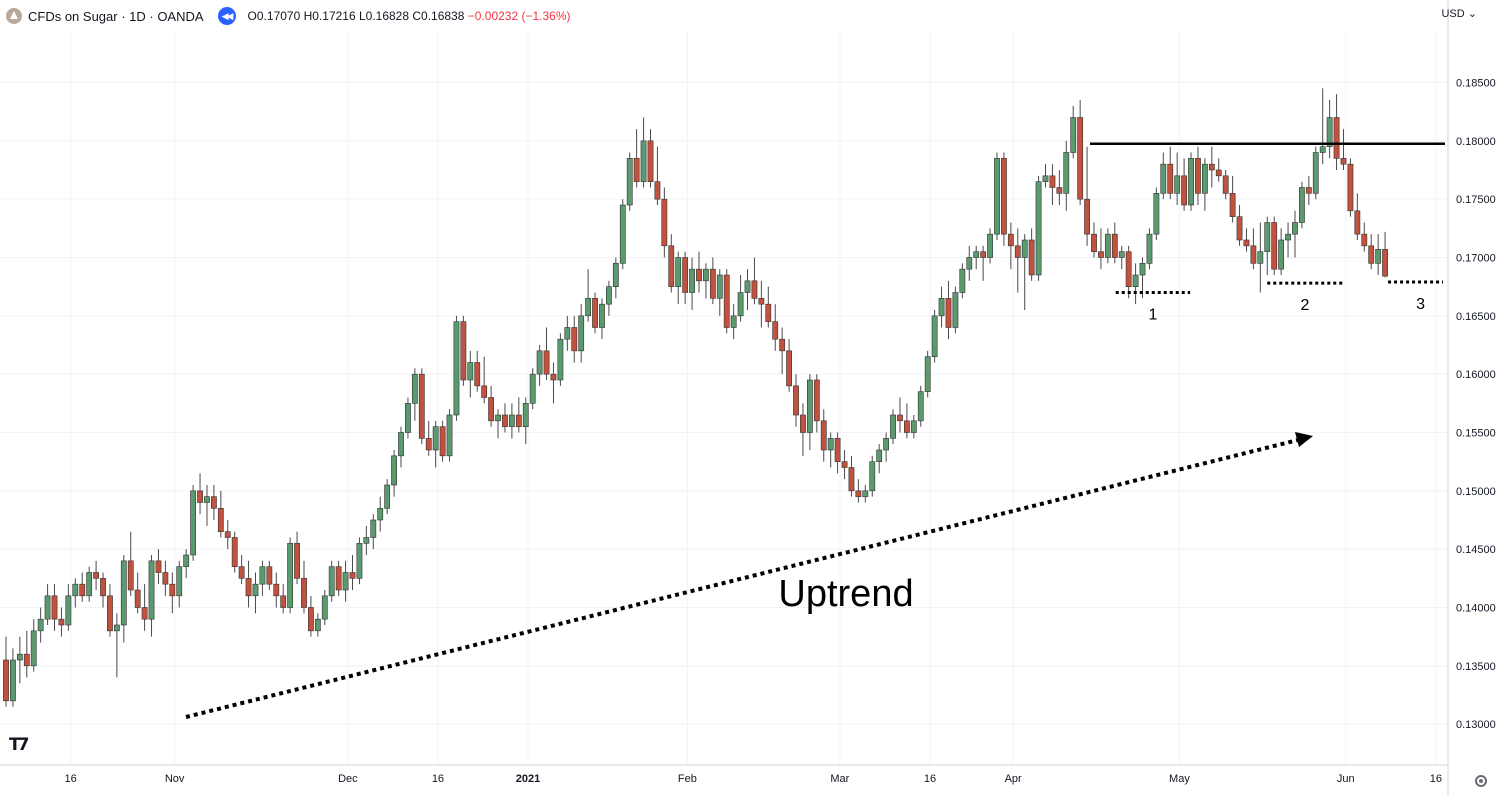 The height and width of the screenshot is (795, 1505). Describe the element at coordinates (14, 16) in the screenshot. I see `symbol-icon` at that location.